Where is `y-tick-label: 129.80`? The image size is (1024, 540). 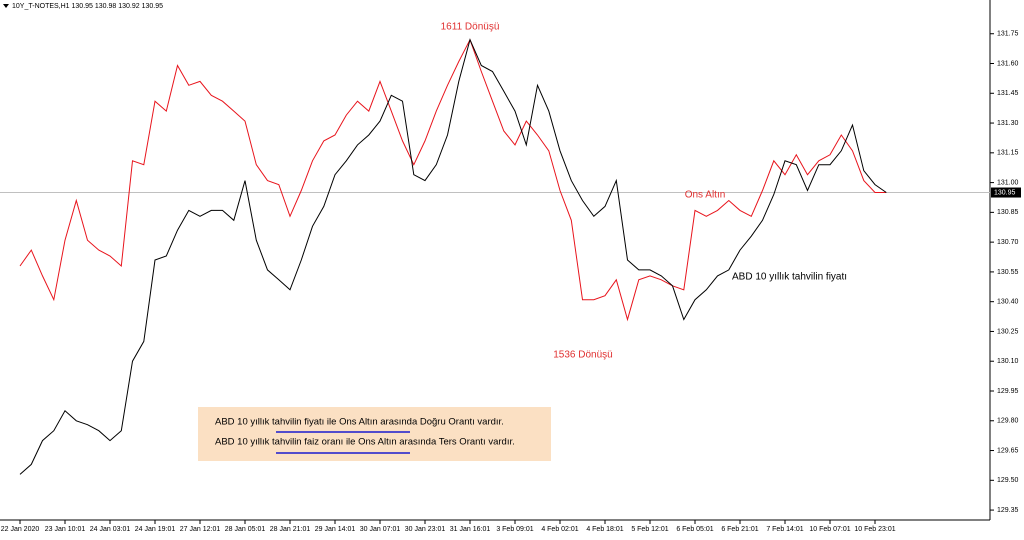
y-tick-label: 129.80 is located at coordinates (1008, 421).